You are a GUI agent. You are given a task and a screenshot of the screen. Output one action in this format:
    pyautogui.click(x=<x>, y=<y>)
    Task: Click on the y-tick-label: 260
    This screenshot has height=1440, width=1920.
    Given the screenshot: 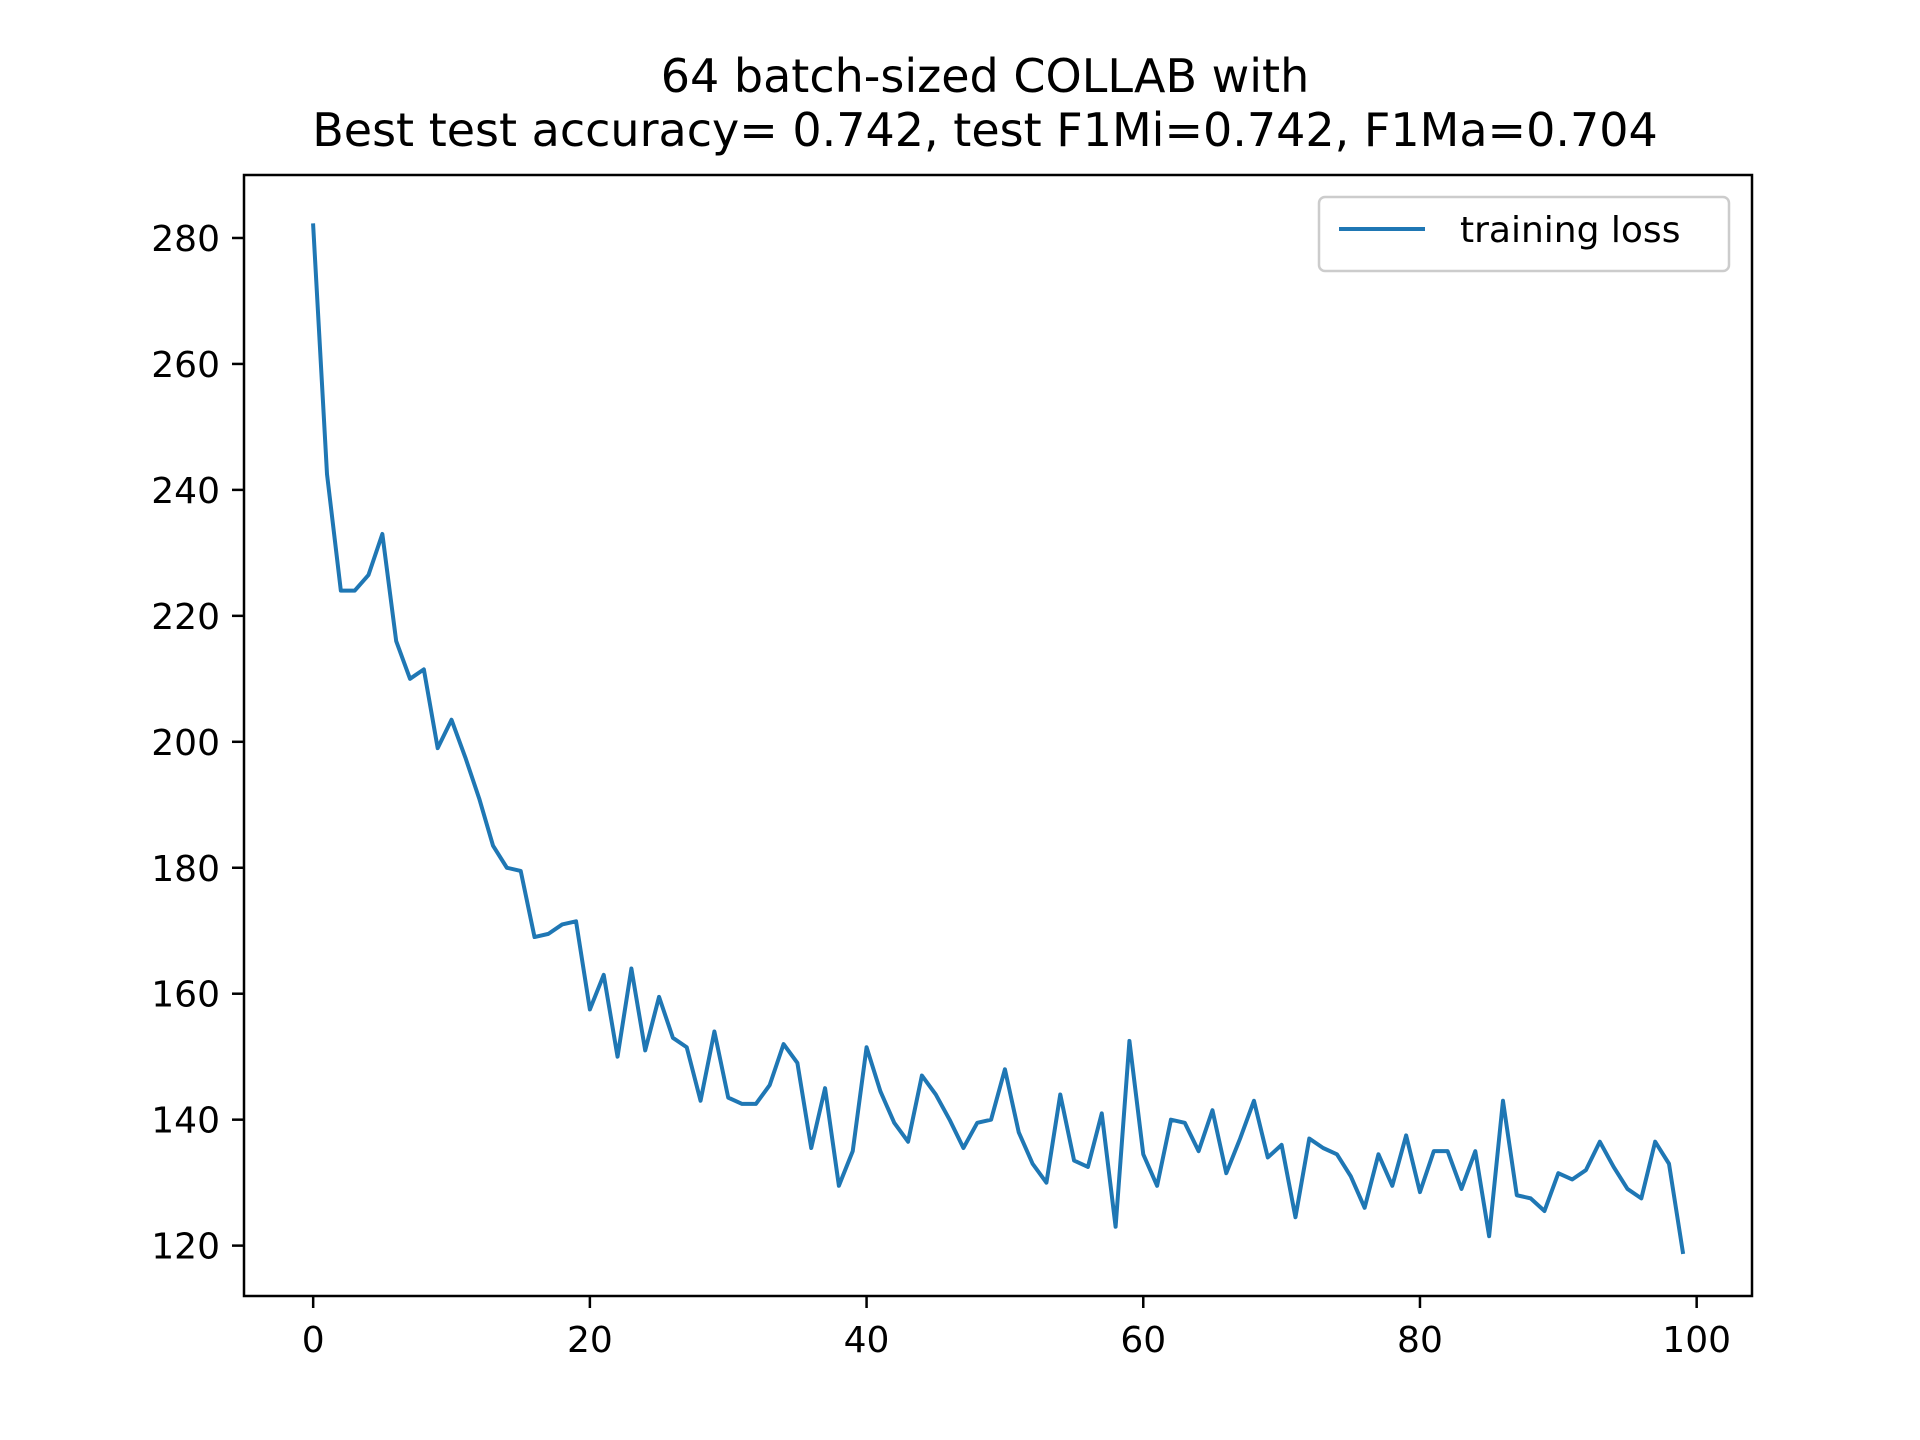 What is the action you would take?
    pyautogui.click(x=185, y=365)
    